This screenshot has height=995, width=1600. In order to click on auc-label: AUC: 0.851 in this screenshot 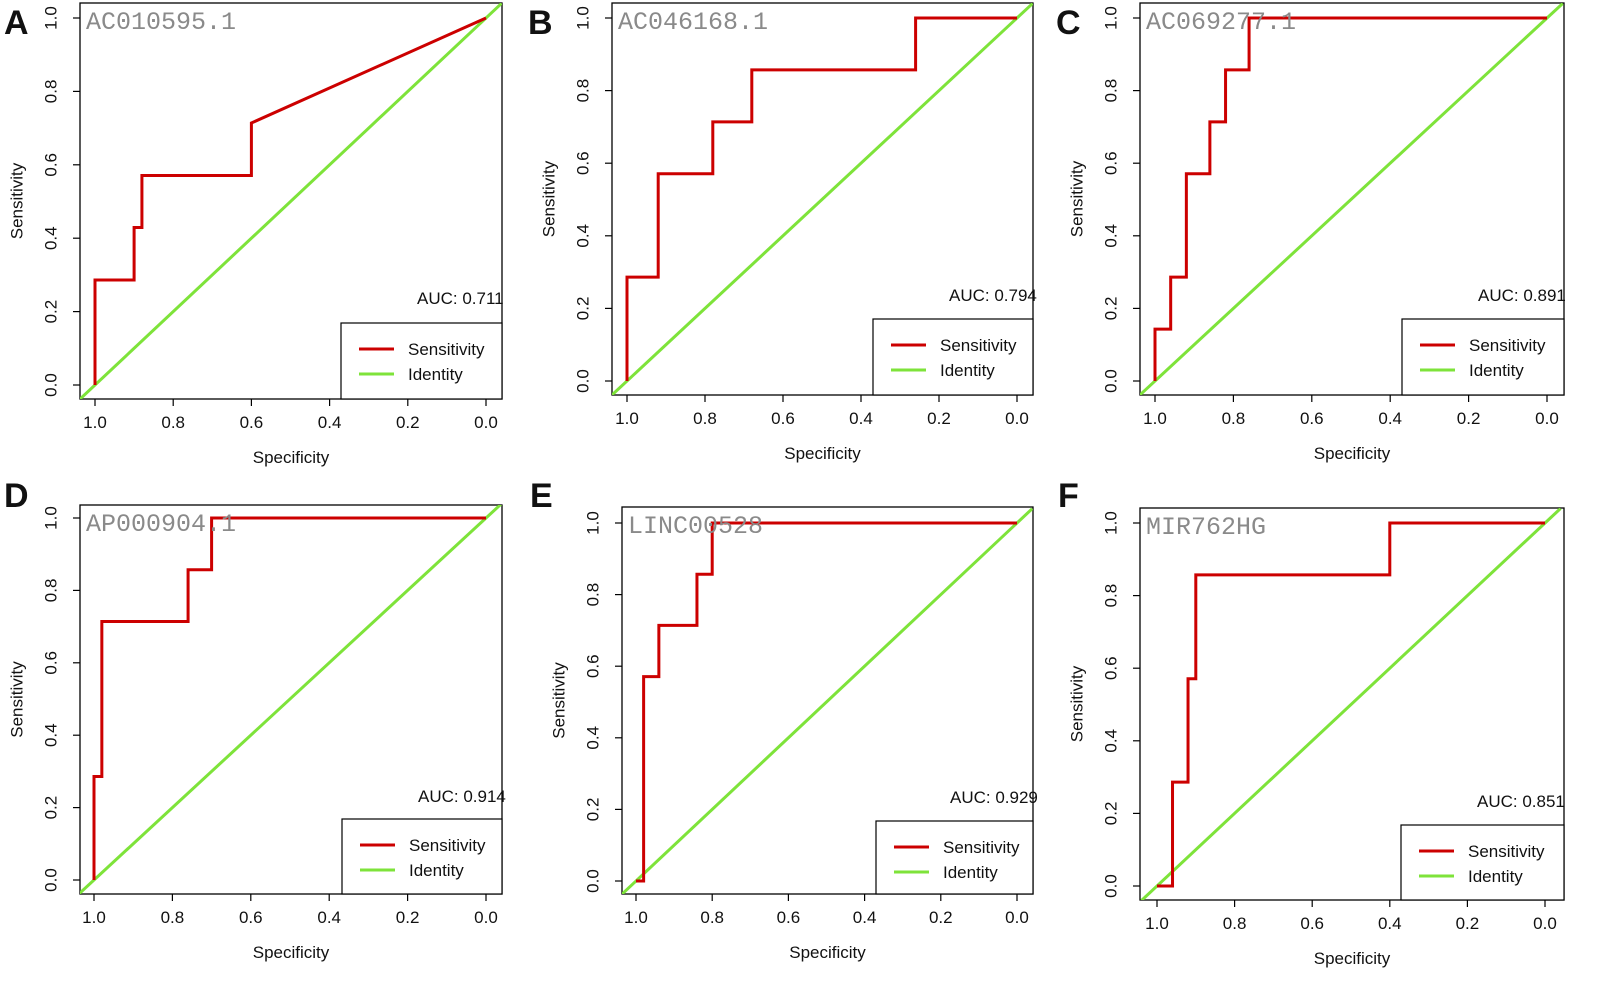, I will do `click(1521, 801)`.